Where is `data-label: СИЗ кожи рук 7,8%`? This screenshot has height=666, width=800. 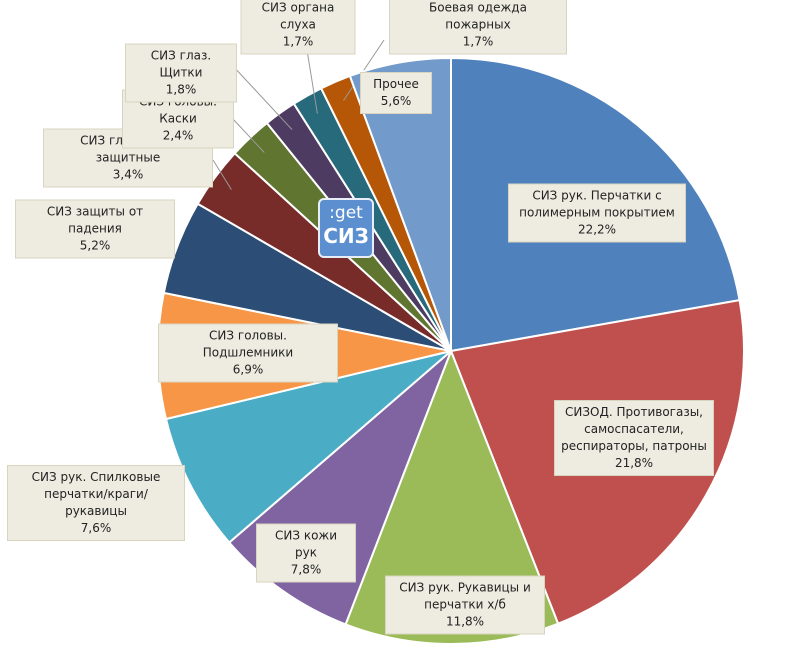 data-label: СИЗ кожи рук 7,8% is located at coordinates (306, 553).